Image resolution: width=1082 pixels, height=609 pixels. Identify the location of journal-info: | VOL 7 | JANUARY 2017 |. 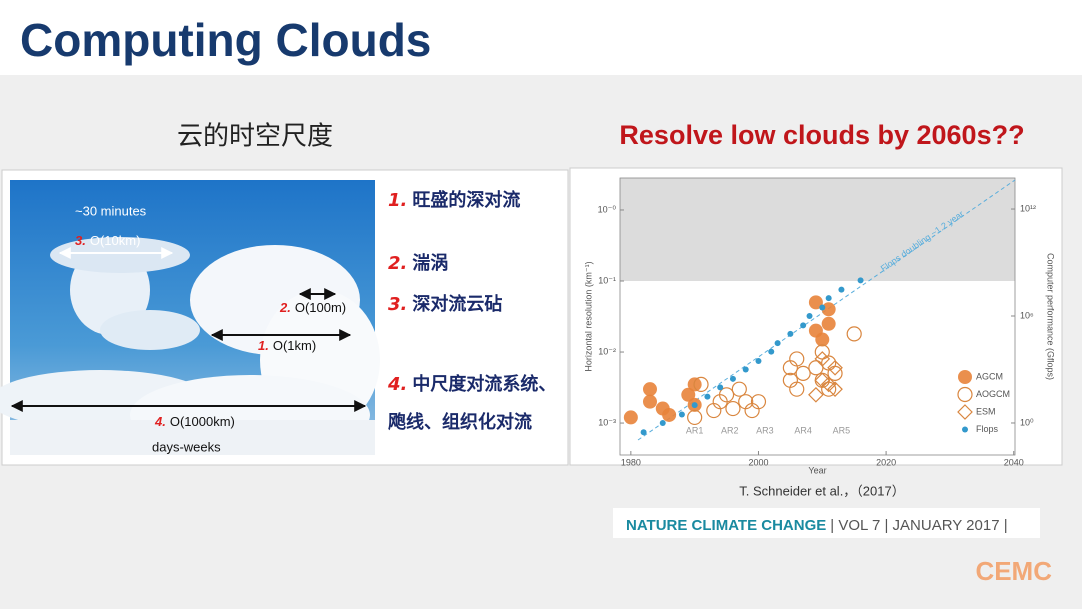
(918, 525).